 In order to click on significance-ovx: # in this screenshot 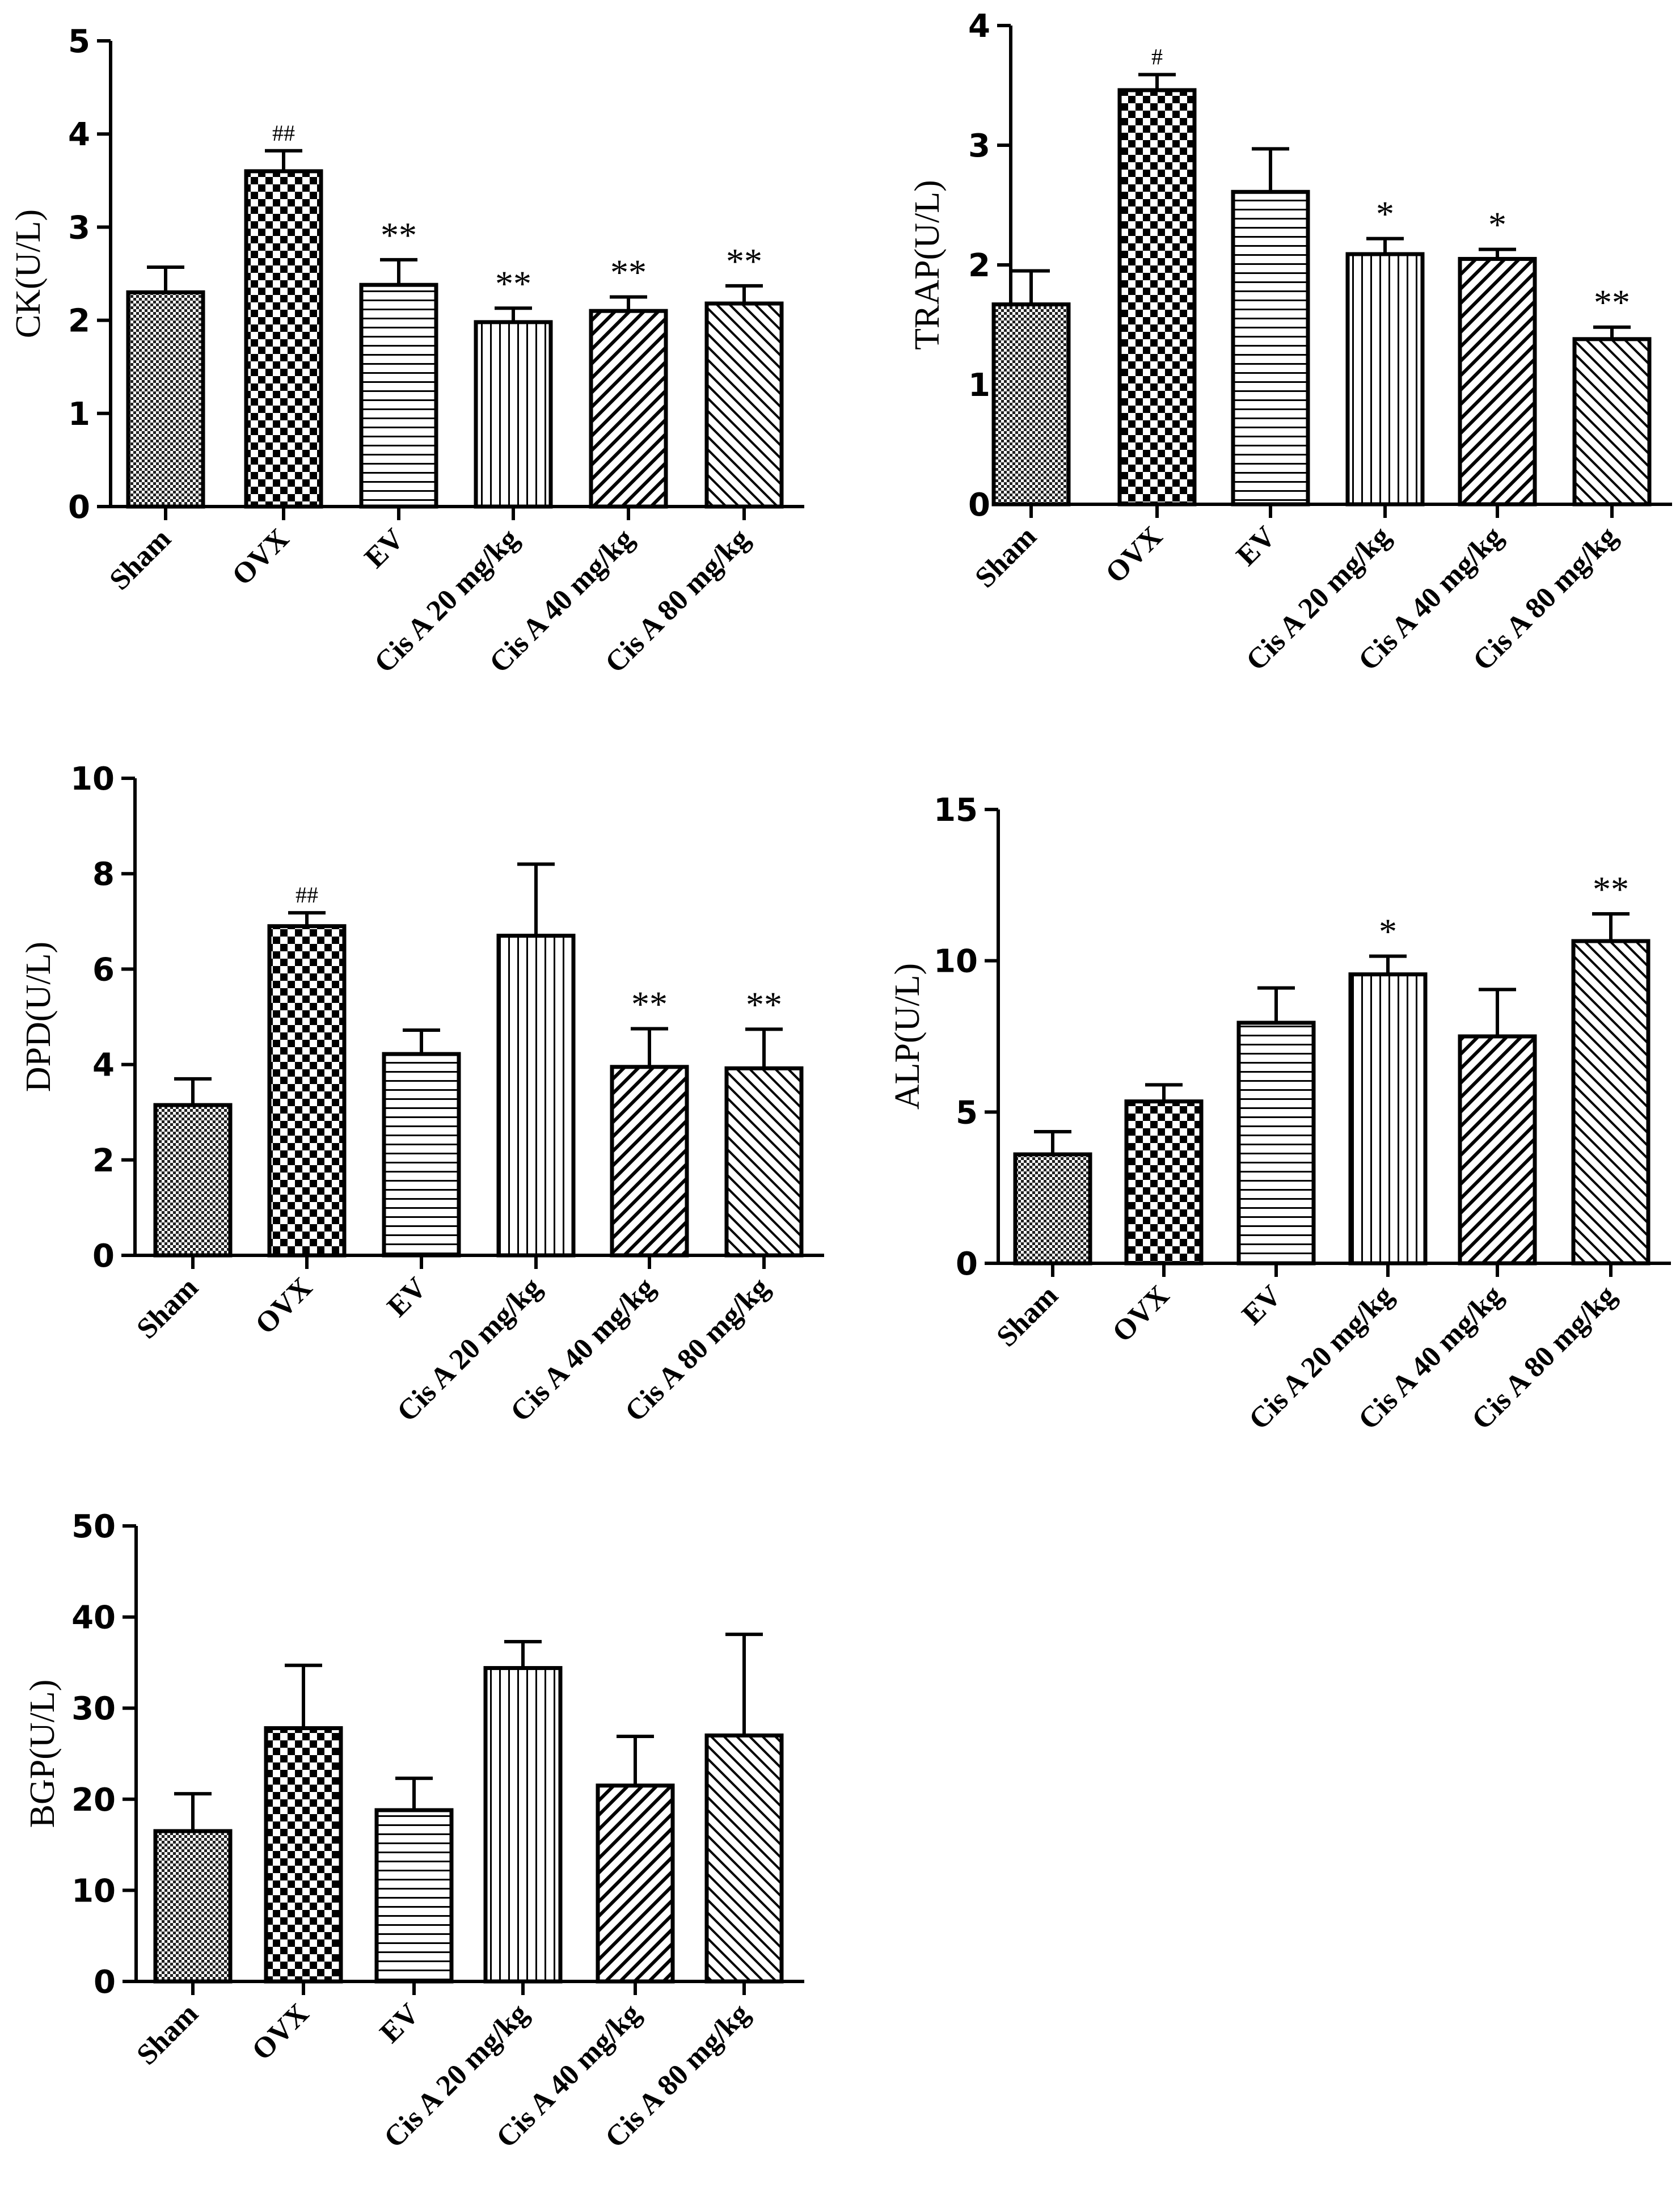, I will do `click(1157, 57)`.